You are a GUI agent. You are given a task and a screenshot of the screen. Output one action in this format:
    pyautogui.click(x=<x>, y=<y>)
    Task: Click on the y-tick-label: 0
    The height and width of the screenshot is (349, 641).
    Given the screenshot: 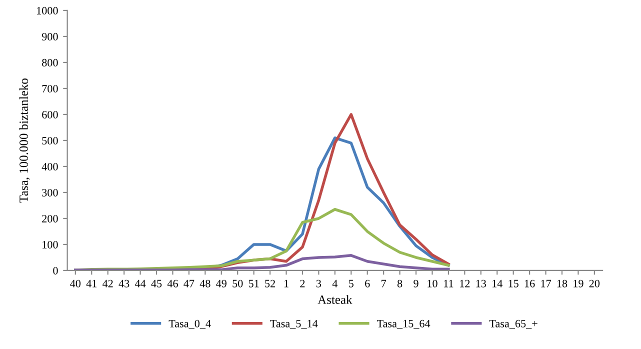 What is the action you would take?
    pyautogui.click(x=55, y=270)
    